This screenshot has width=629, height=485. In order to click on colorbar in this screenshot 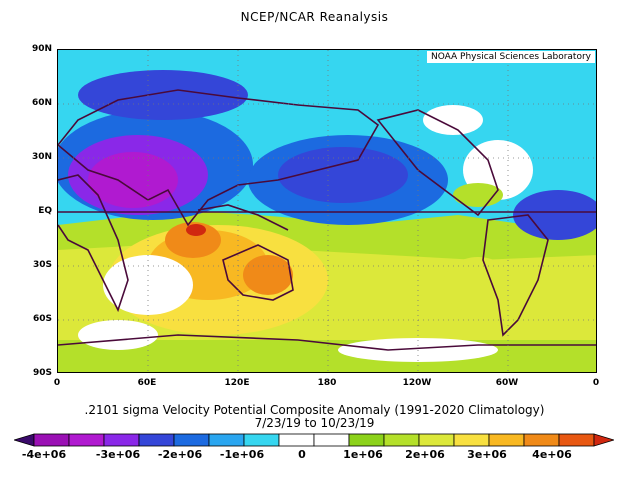, I will do `click(314, 440)`.